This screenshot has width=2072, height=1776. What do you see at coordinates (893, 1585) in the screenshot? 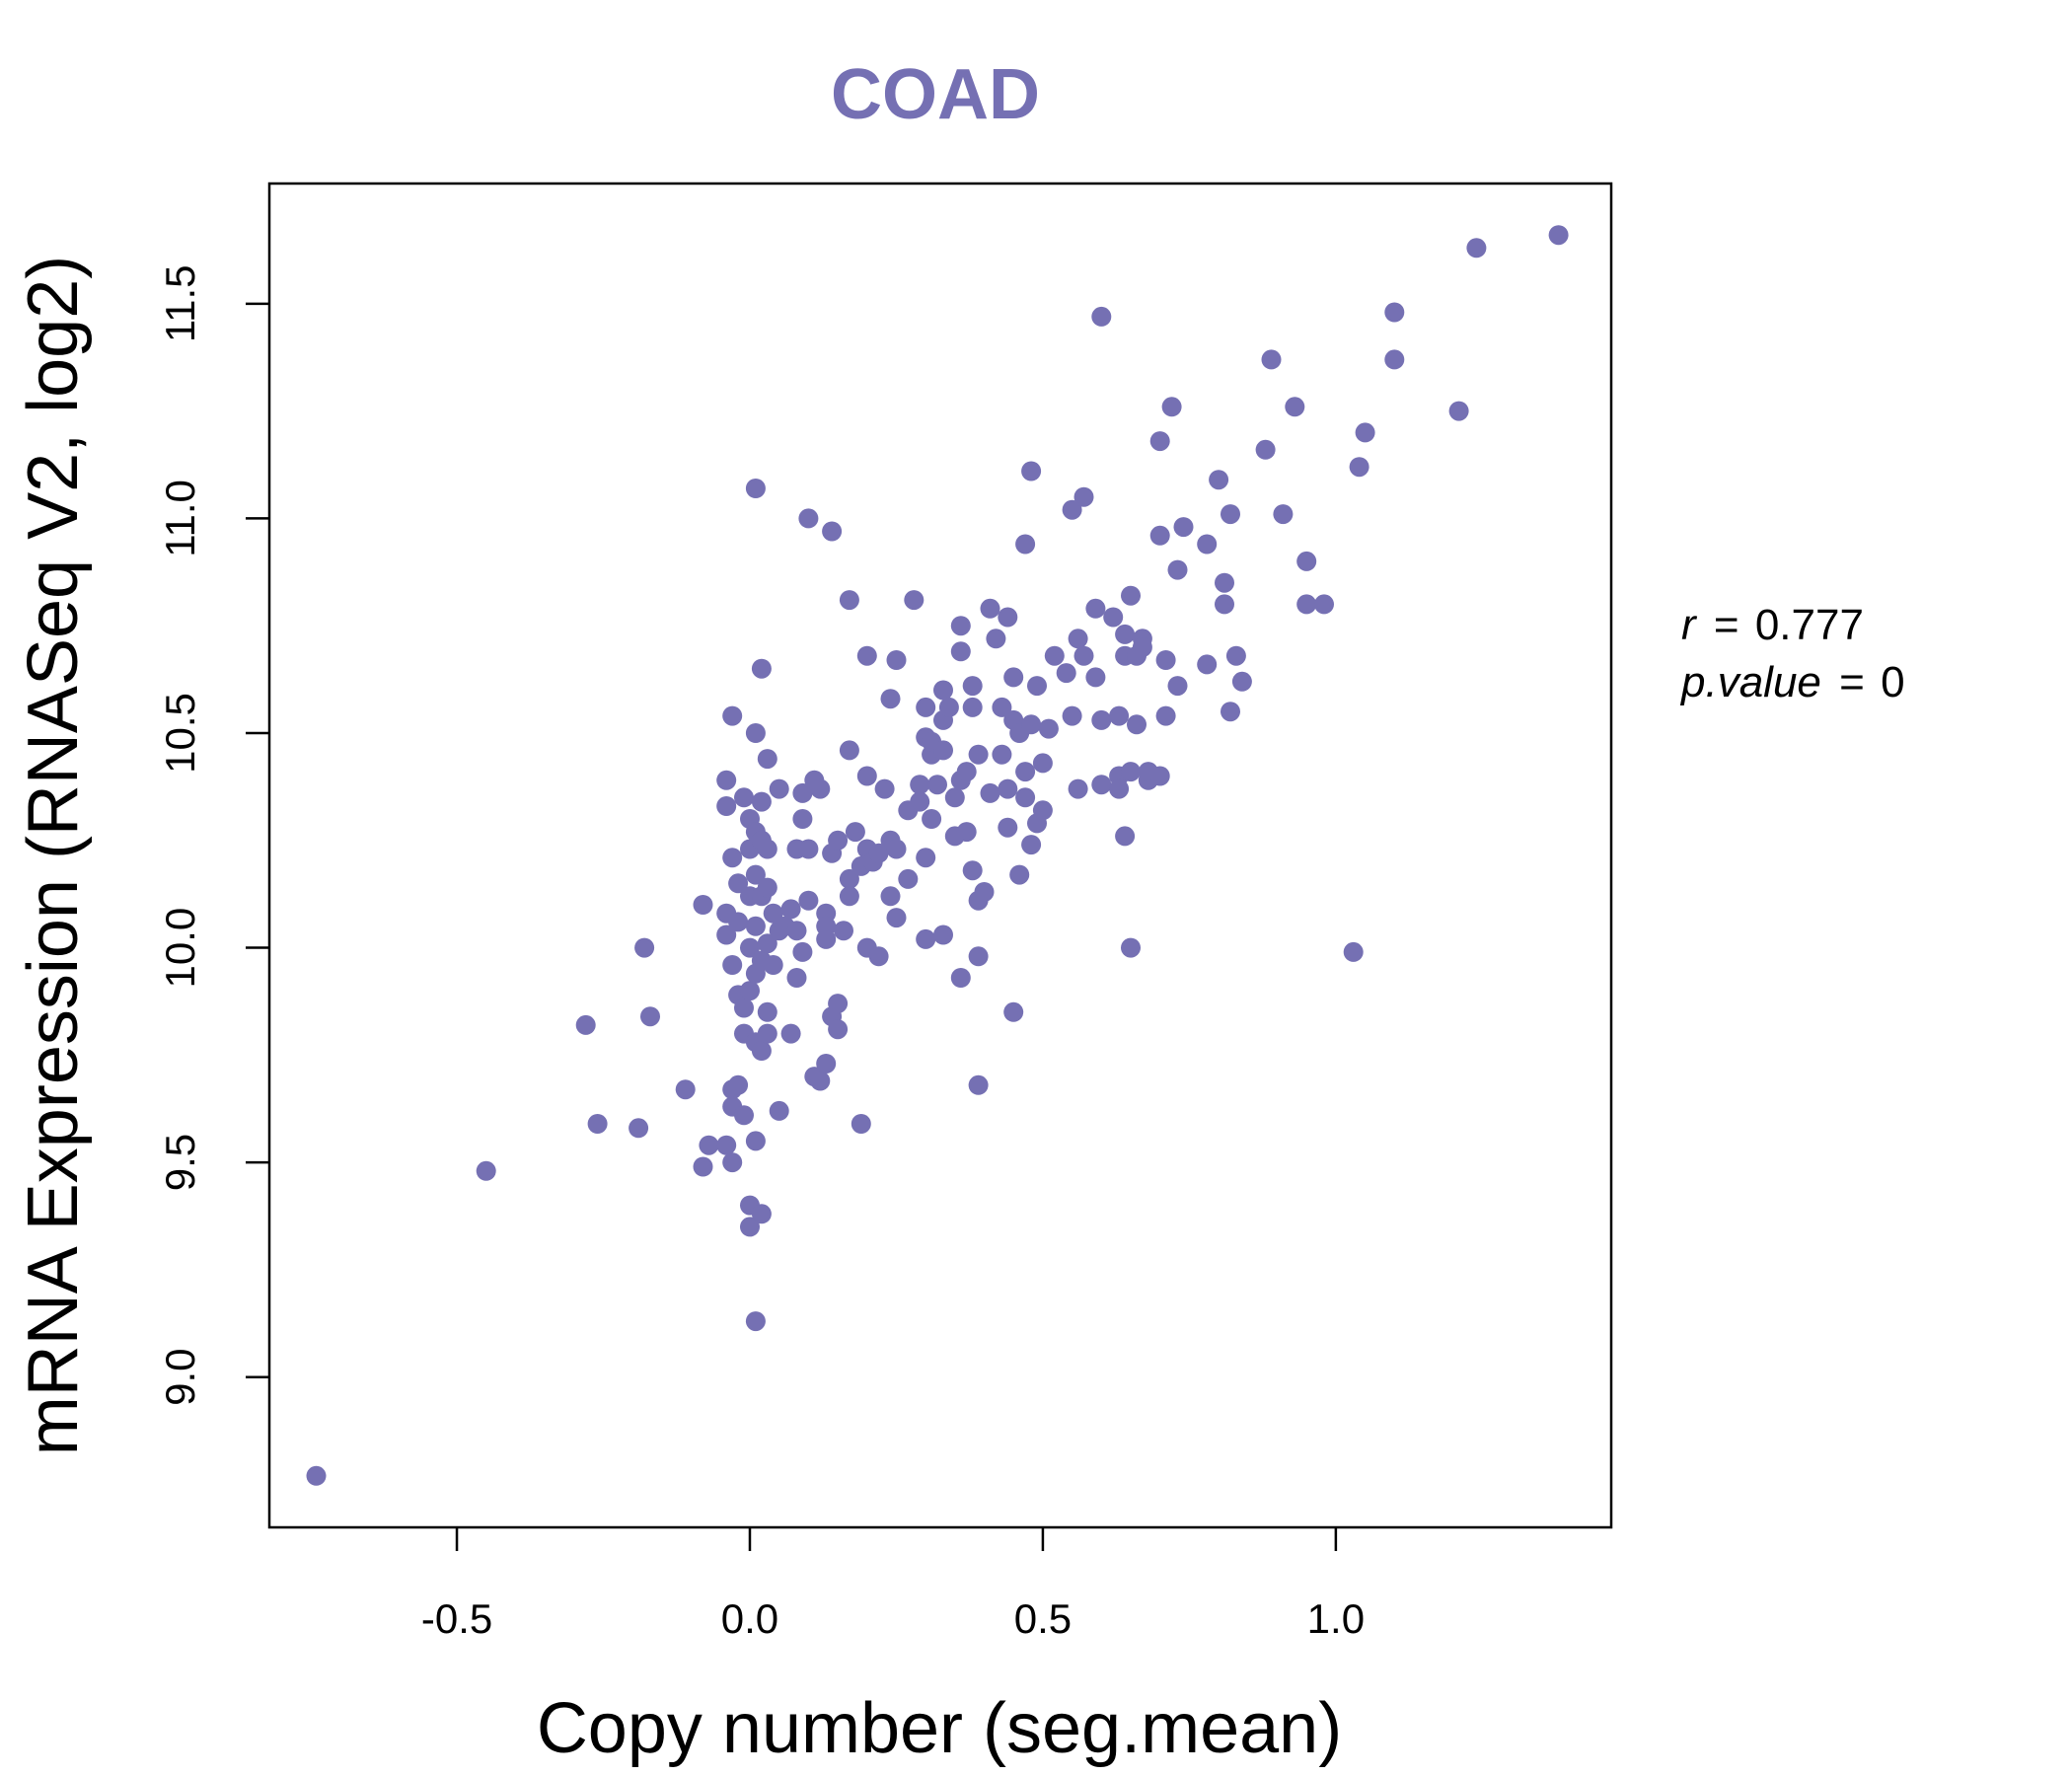
I see `x-axis: -0.5 0.0 0.5 1.0` at bounding box center [893, 1585].